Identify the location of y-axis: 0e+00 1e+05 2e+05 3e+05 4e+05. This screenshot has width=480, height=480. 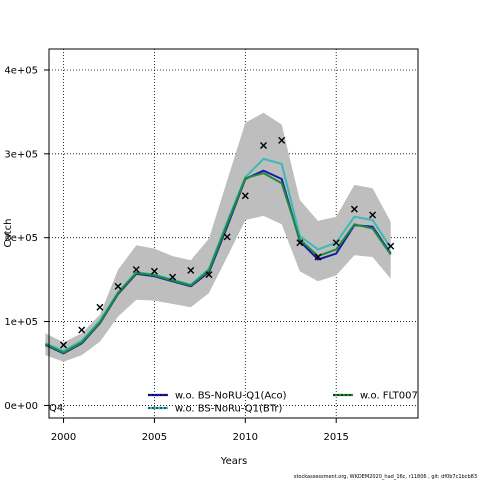
(26, 238).